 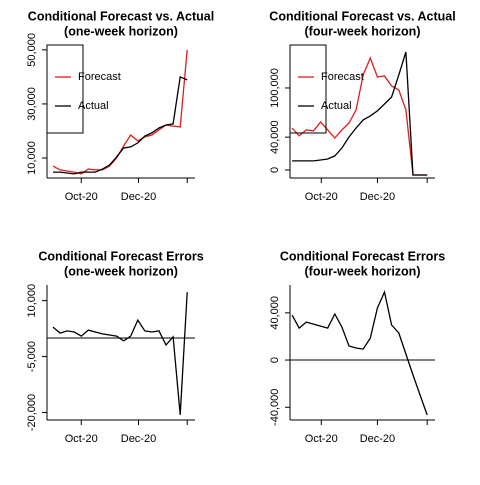 I want to click on y-tick-label: 30,000, so click(x=32, y=104).